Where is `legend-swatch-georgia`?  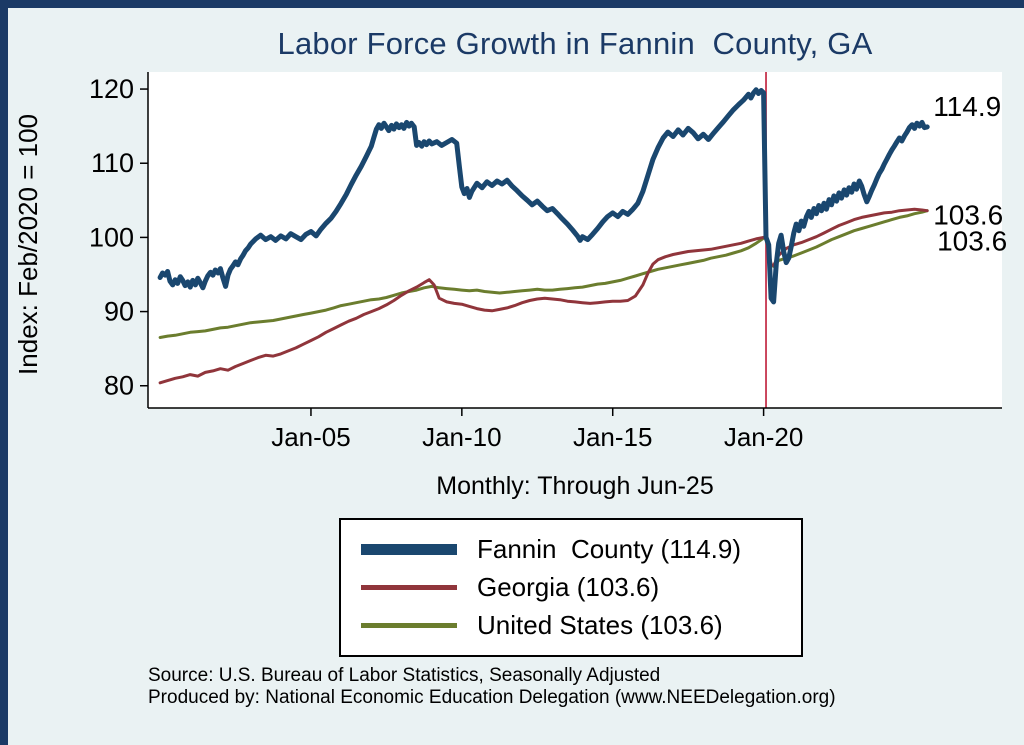 legend-swatch-georgia is located at coordinates (409, 587).